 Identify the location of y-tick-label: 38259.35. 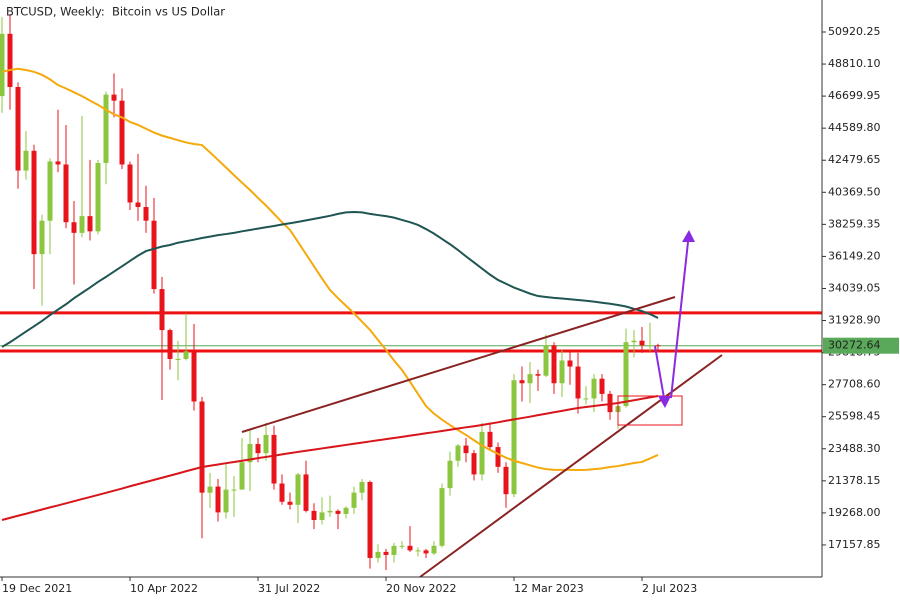
(854, 223).